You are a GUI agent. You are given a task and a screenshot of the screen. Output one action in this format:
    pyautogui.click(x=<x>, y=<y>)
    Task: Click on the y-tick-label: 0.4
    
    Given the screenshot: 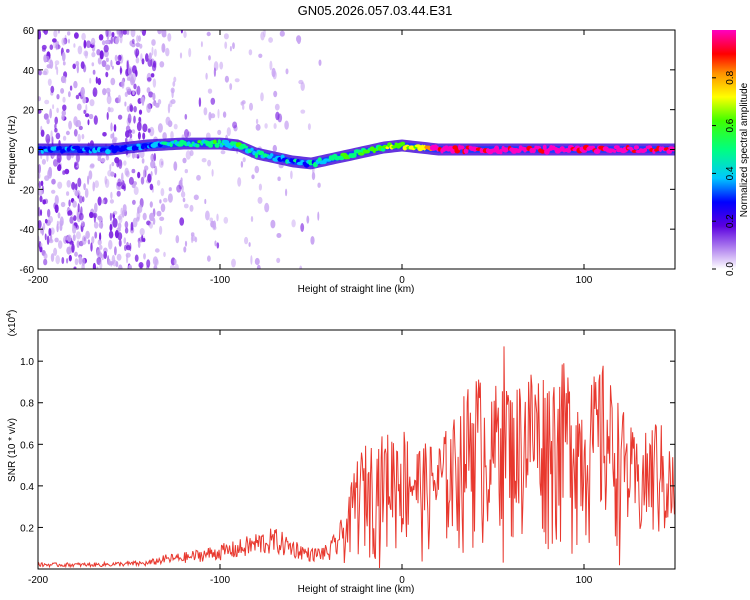 What is the action you would take?
    pyautogui.click(x=27, y=487)
    